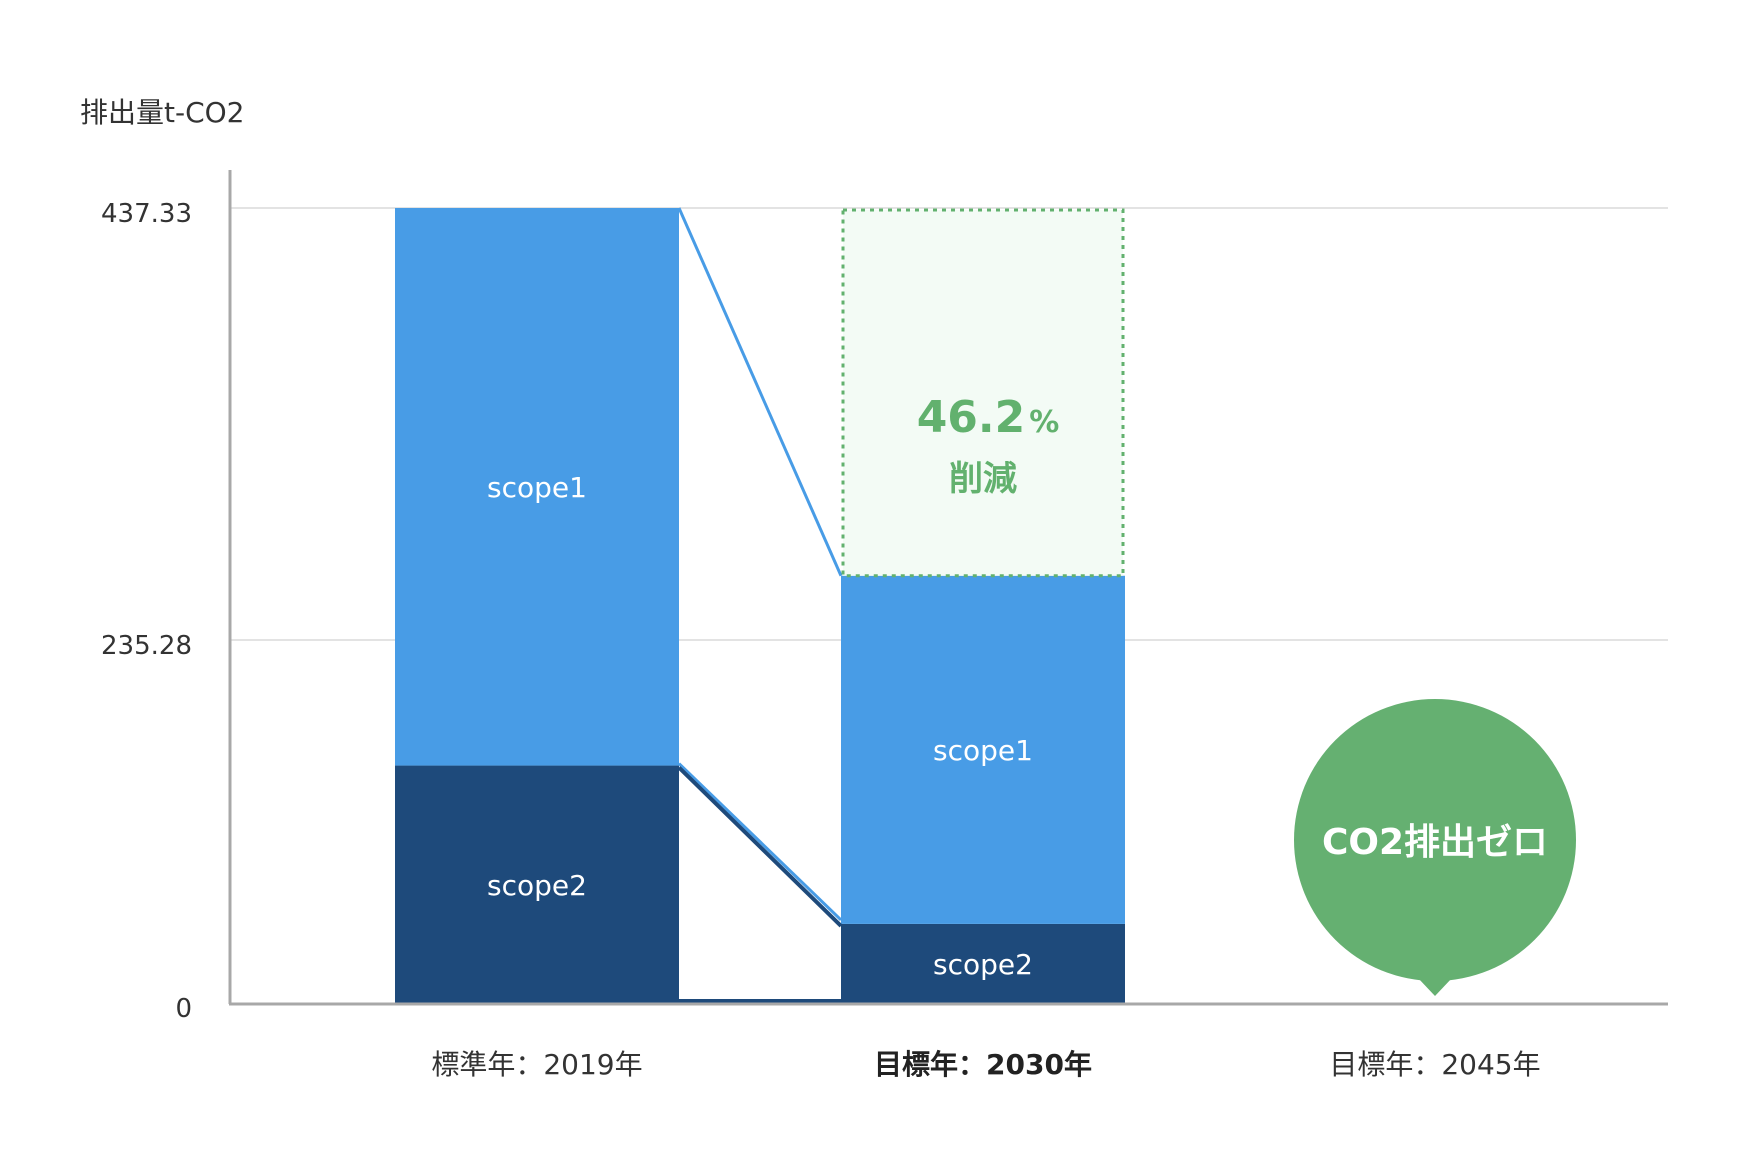 The width and height of the screenshot is (1760, 1160). I want to click on zero-emission-badge: CO2排出ゼロ, so click(1435, 847).